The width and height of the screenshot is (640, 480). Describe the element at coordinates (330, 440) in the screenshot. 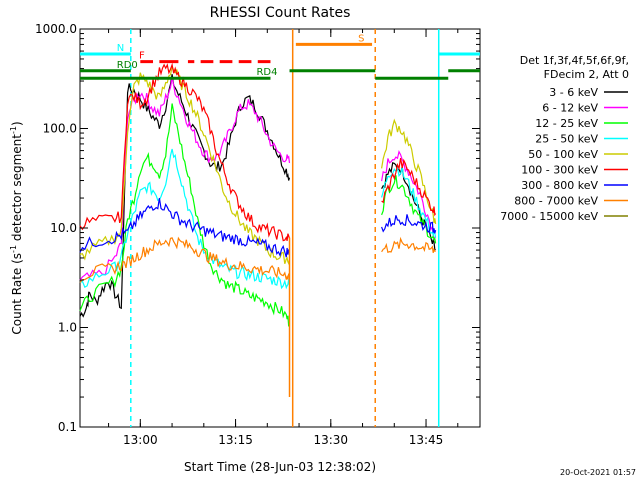

I see `x-tick-label: 13:30` at that location.